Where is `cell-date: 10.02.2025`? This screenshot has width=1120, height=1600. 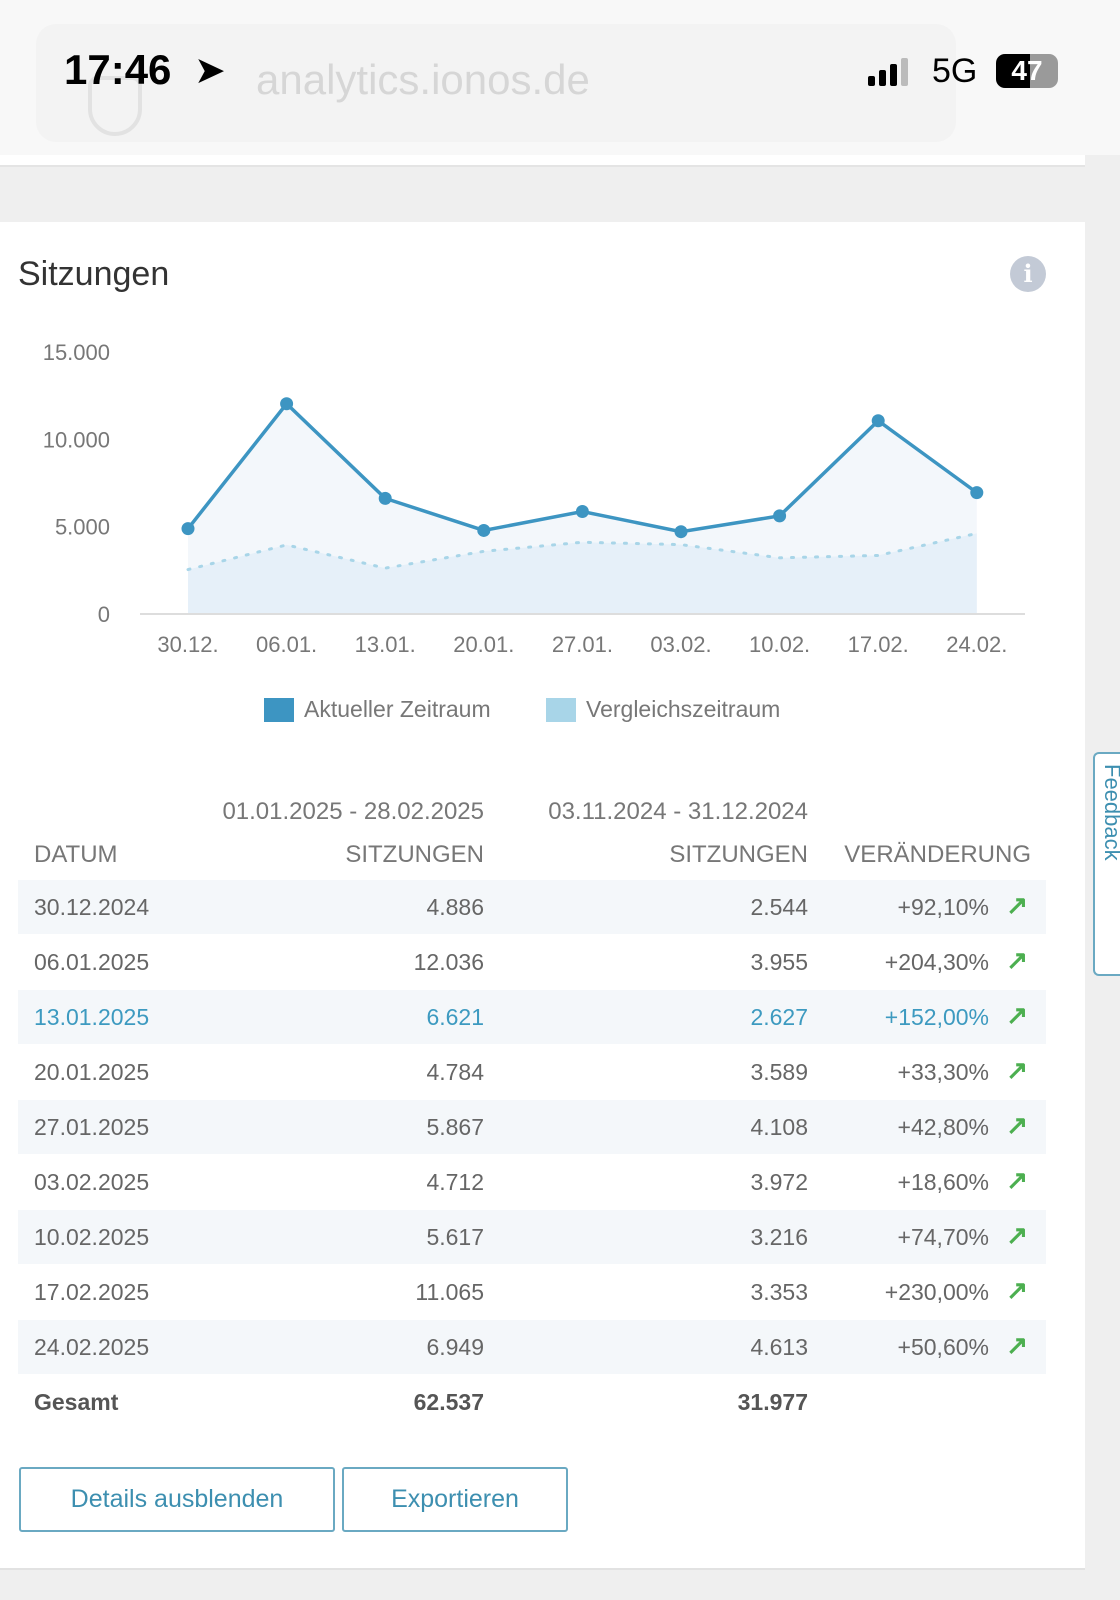 cell-date: 10.02.2025 is located at coordinates (92, 1237).